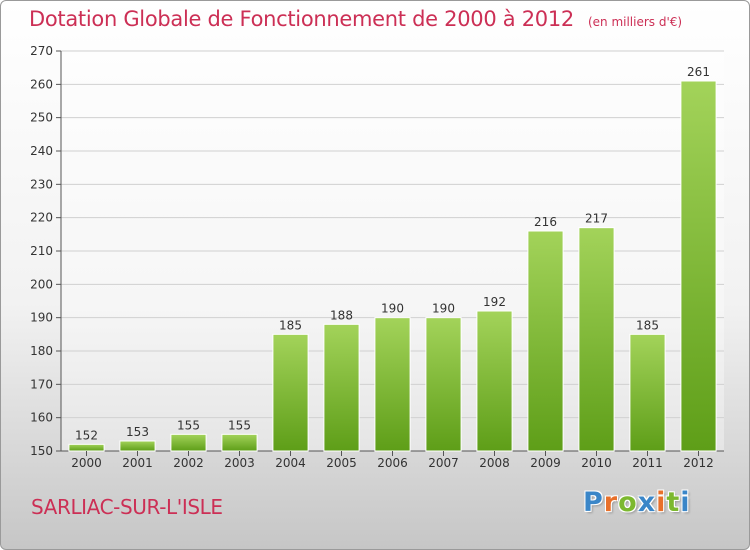 The width and height of the screenshot is (750, 550). What do you see at coordinates (443, 463) in the screenshot?
I see `x-tick-label: 2007` at bounding box center [443, 463].